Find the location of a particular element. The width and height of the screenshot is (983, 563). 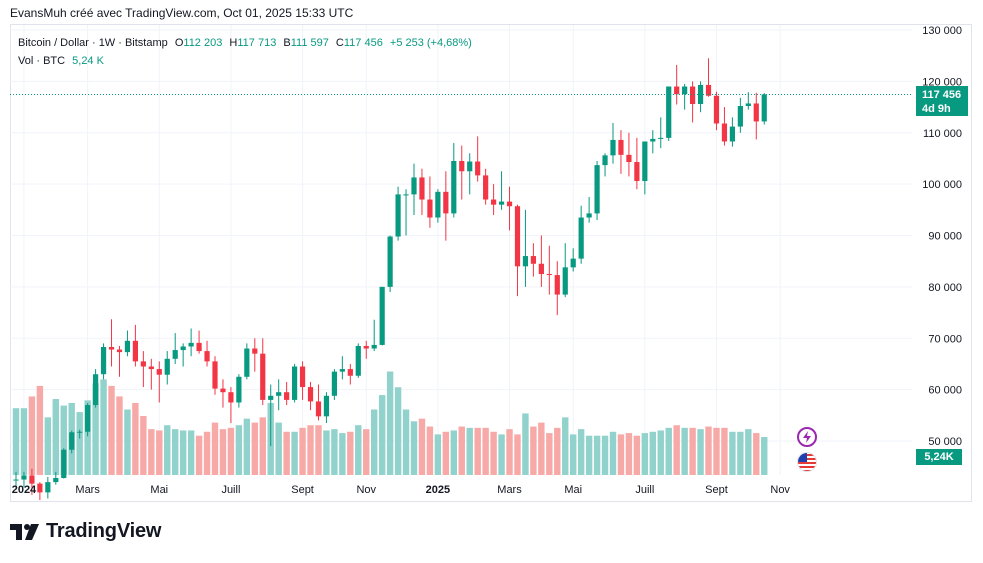

tradingview-logo-icon is located at coordinates (24, 531).